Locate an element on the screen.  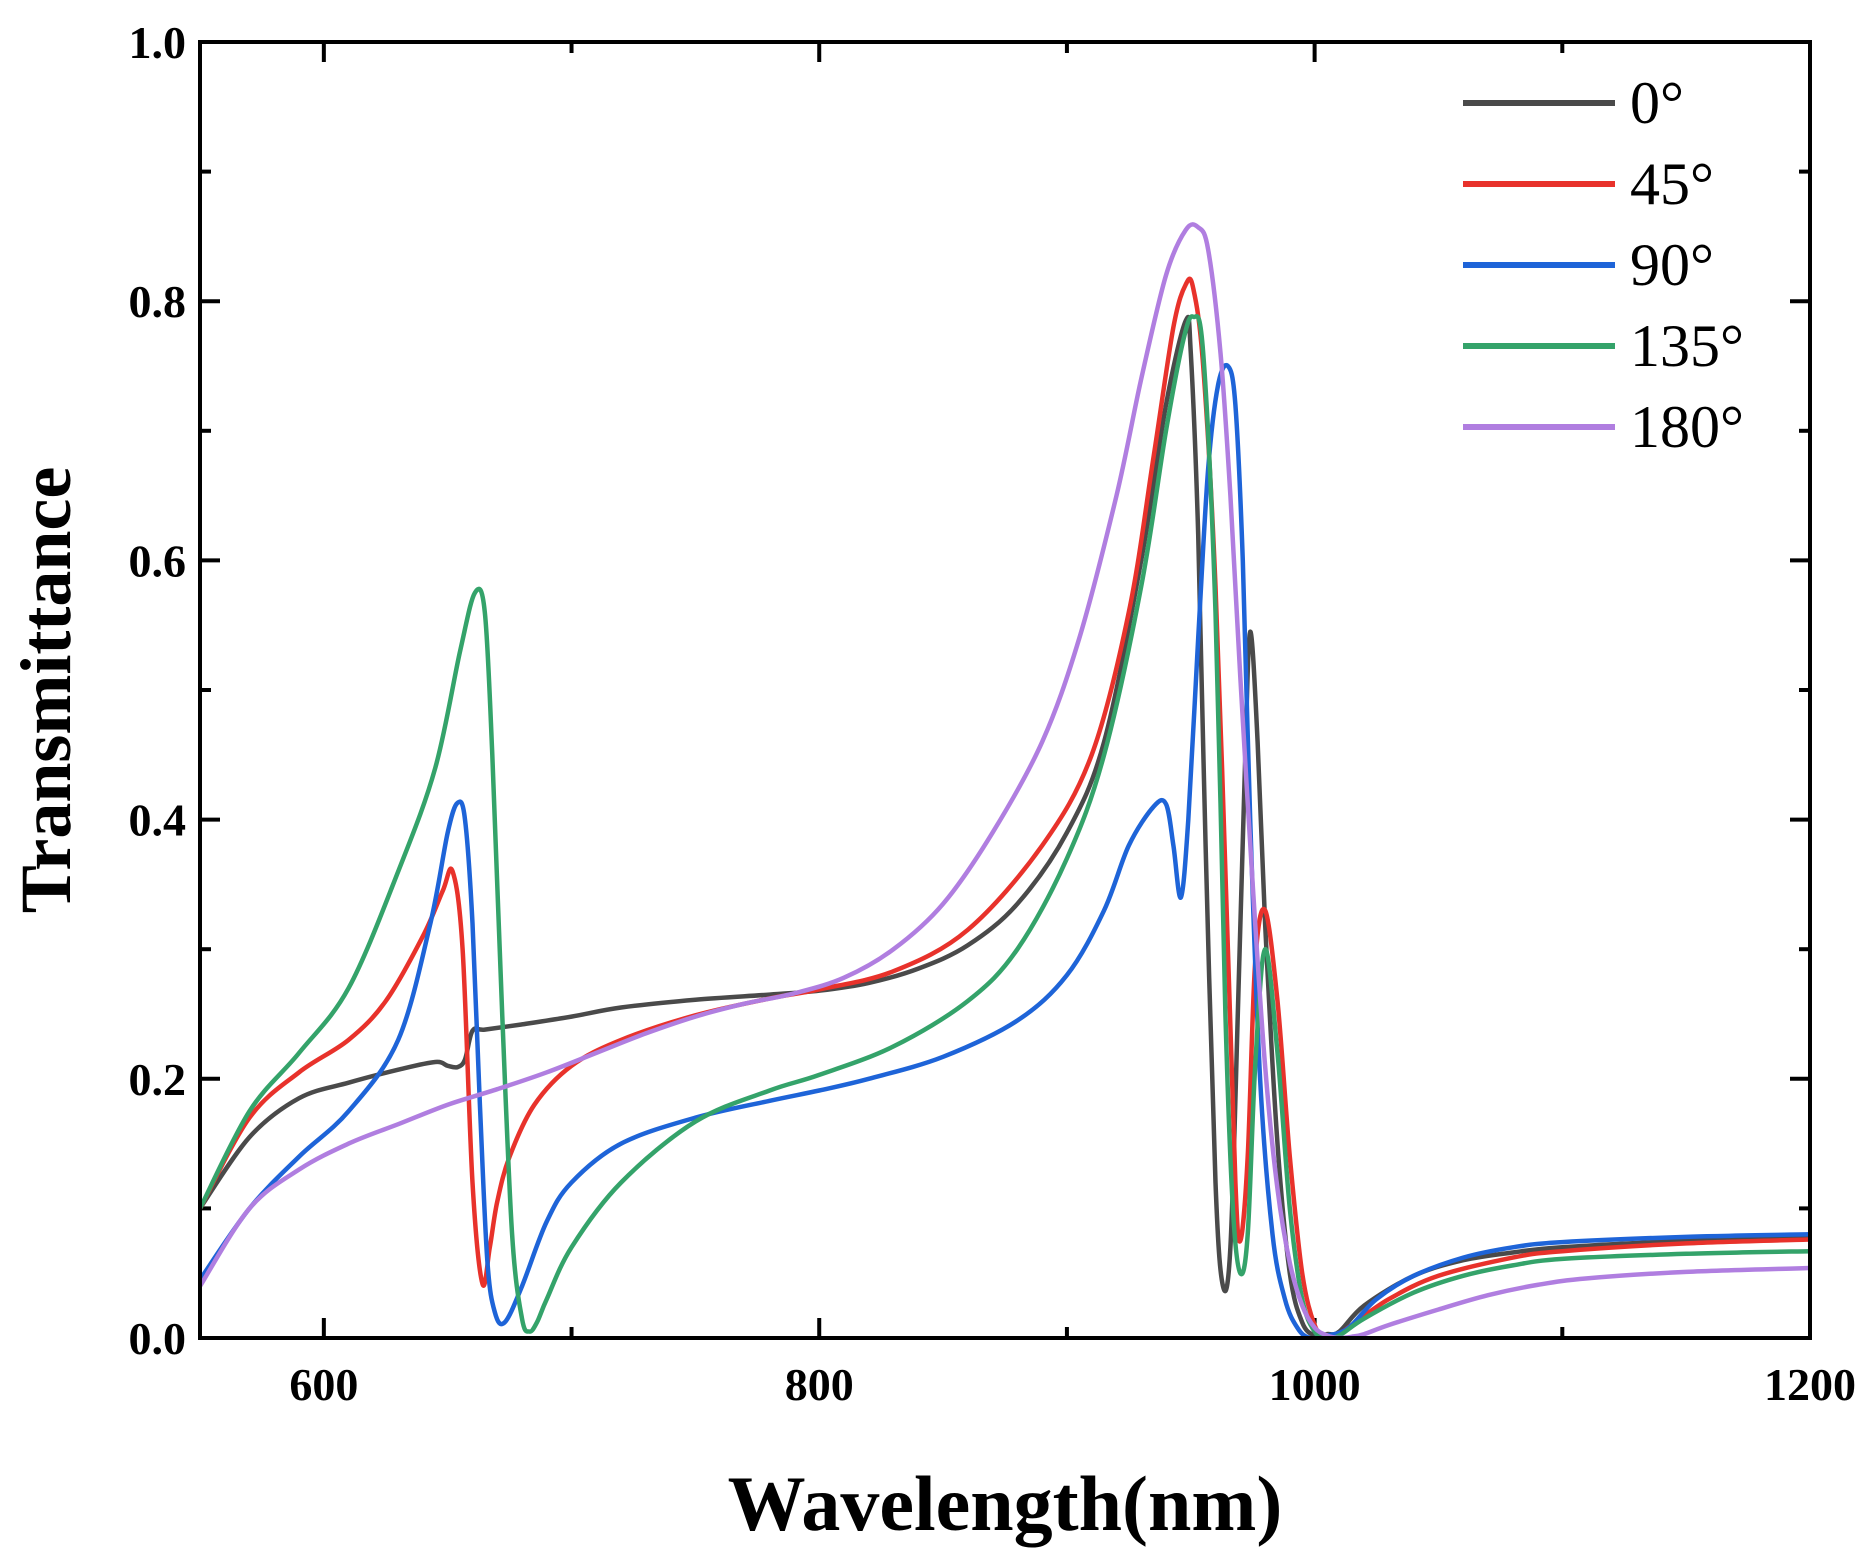
y-axis-title: Transmittance is located at coordinates (46, 690).